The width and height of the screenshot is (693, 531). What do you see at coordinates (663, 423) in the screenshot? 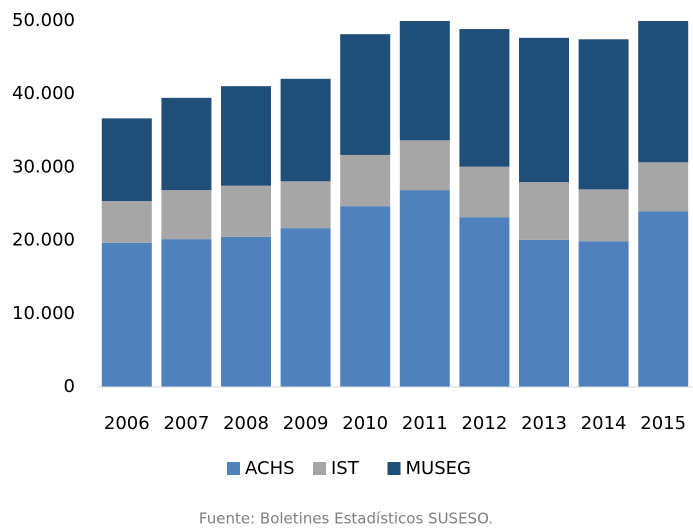
I see `x-tick-label: 2015` at bounding box center [663, 423].